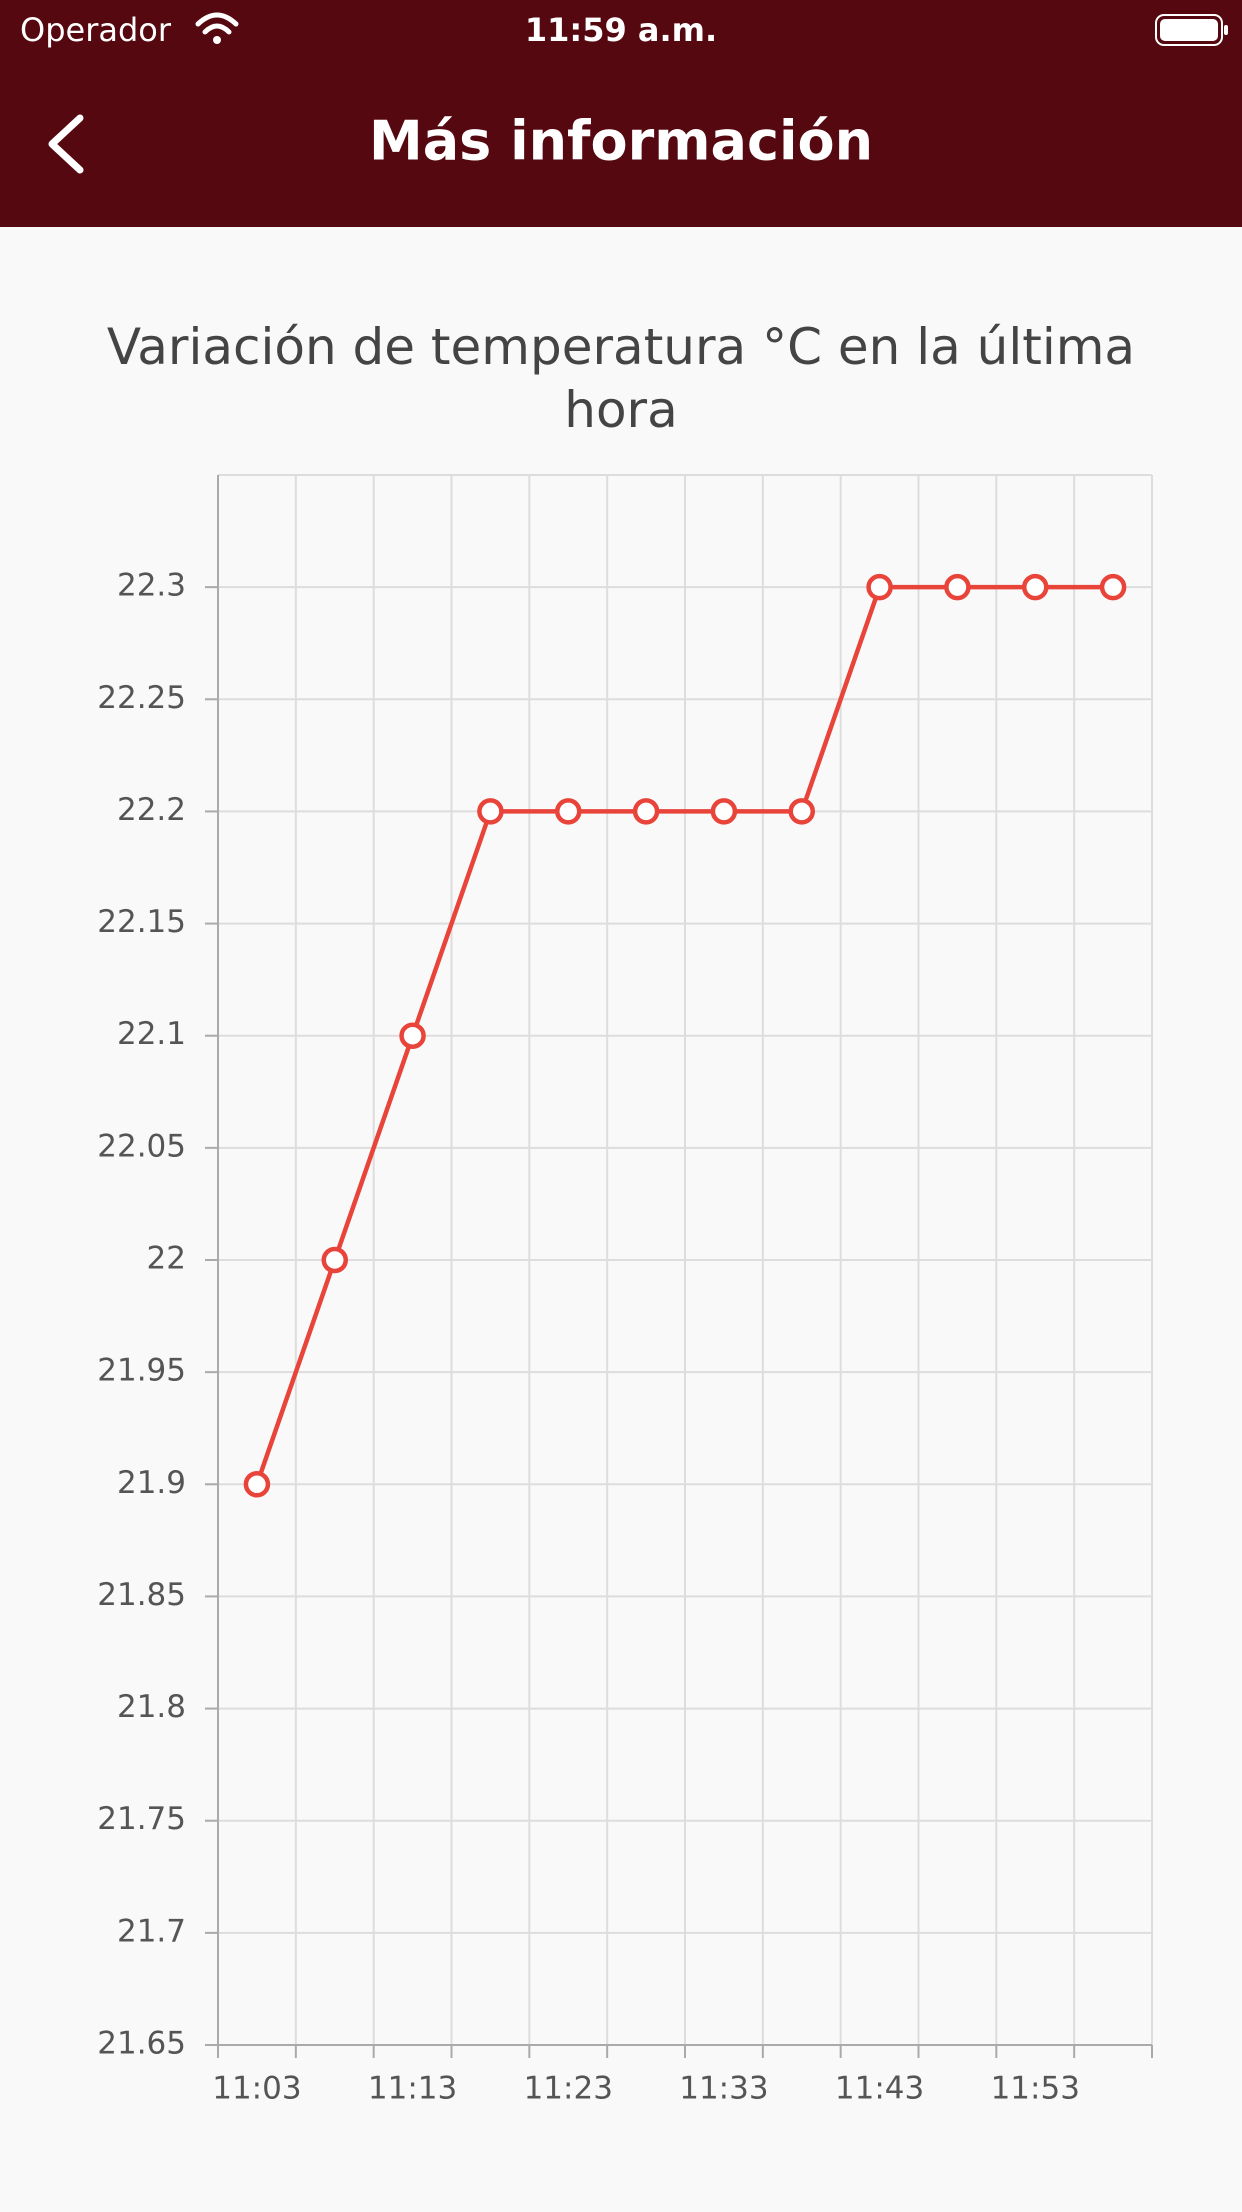 The width and height of the screenshot is (1242, 2212). What do you see at coordinates (723, 2089) in the screenshot?
I see `x-tick-label: 11:33` at bounding box center [723, 2089].